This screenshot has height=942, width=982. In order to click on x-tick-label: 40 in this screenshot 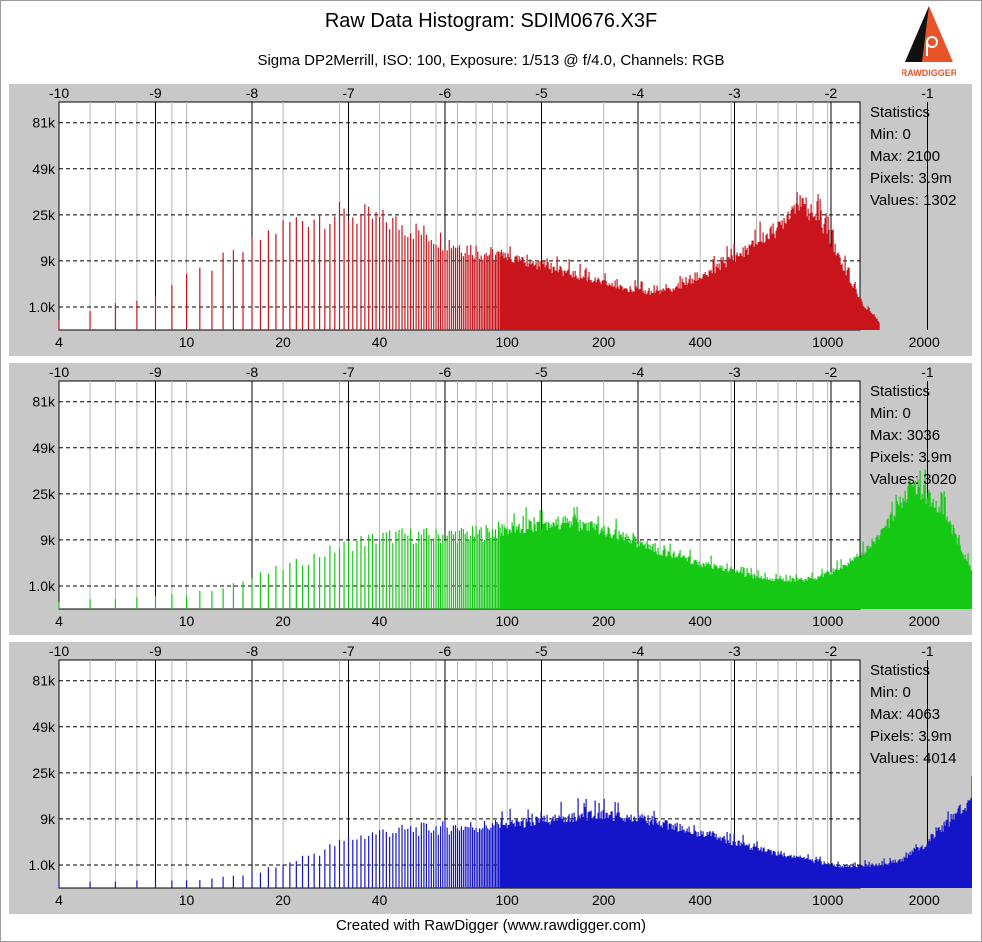, I will do `click(380, 621)`.